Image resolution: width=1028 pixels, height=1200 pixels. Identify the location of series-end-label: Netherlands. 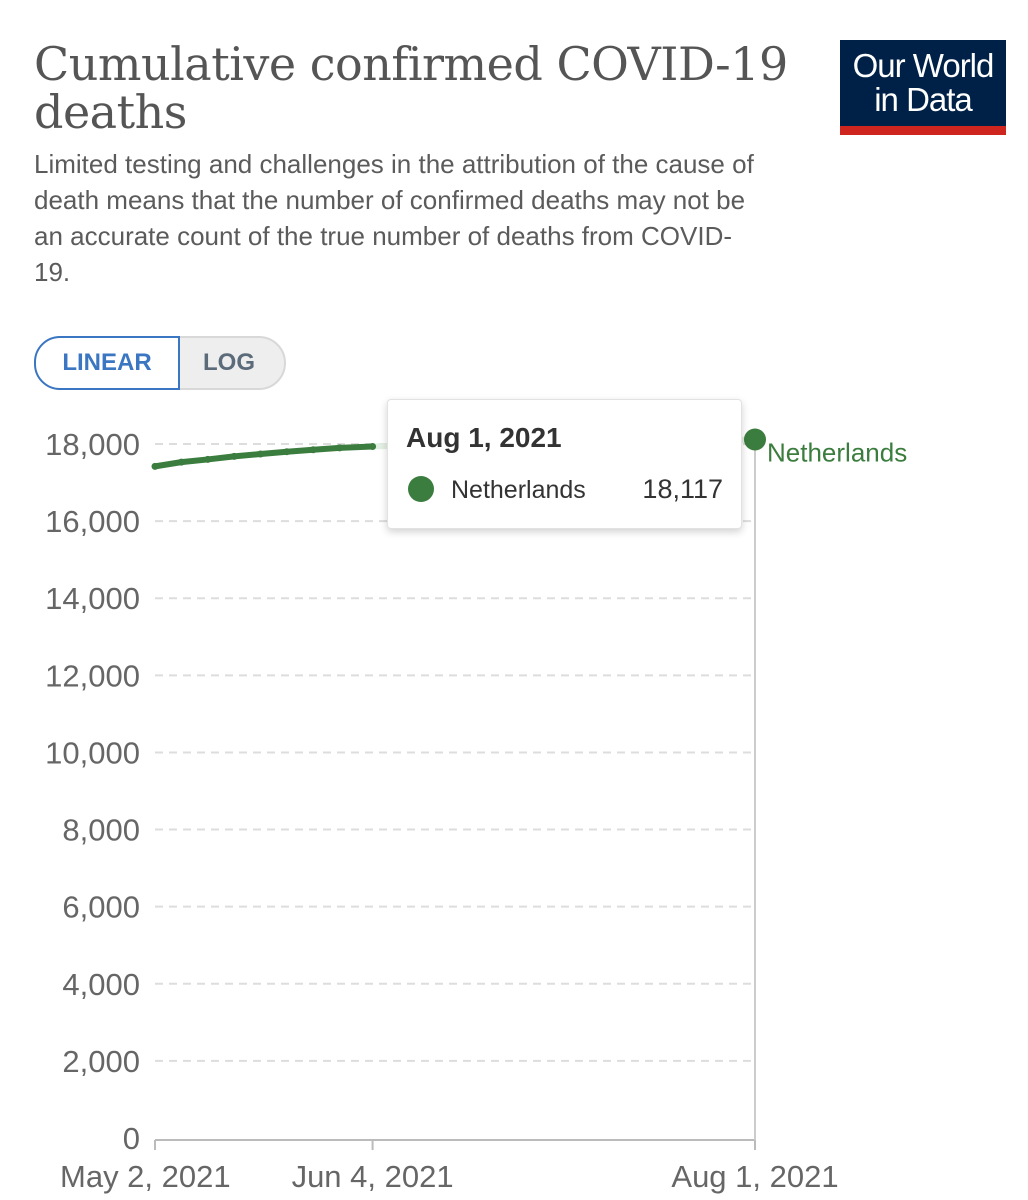
(837, 452).